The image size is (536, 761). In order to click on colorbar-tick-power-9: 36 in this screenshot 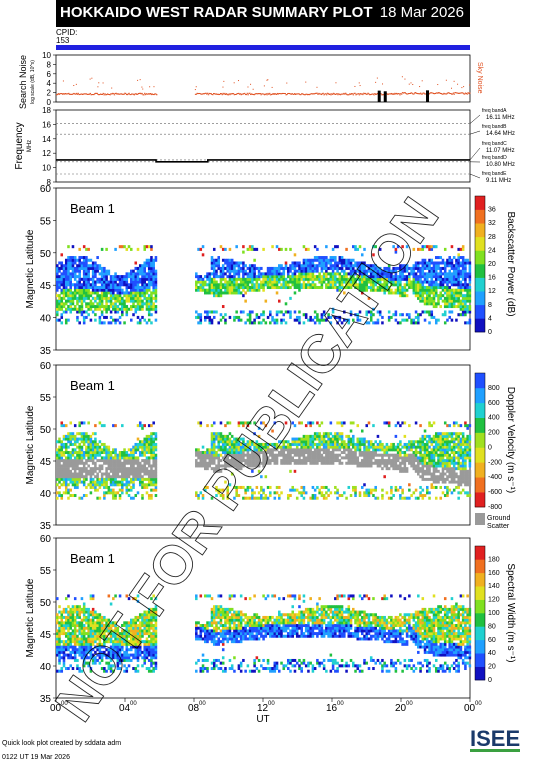, I will do `click(492, 210)`.